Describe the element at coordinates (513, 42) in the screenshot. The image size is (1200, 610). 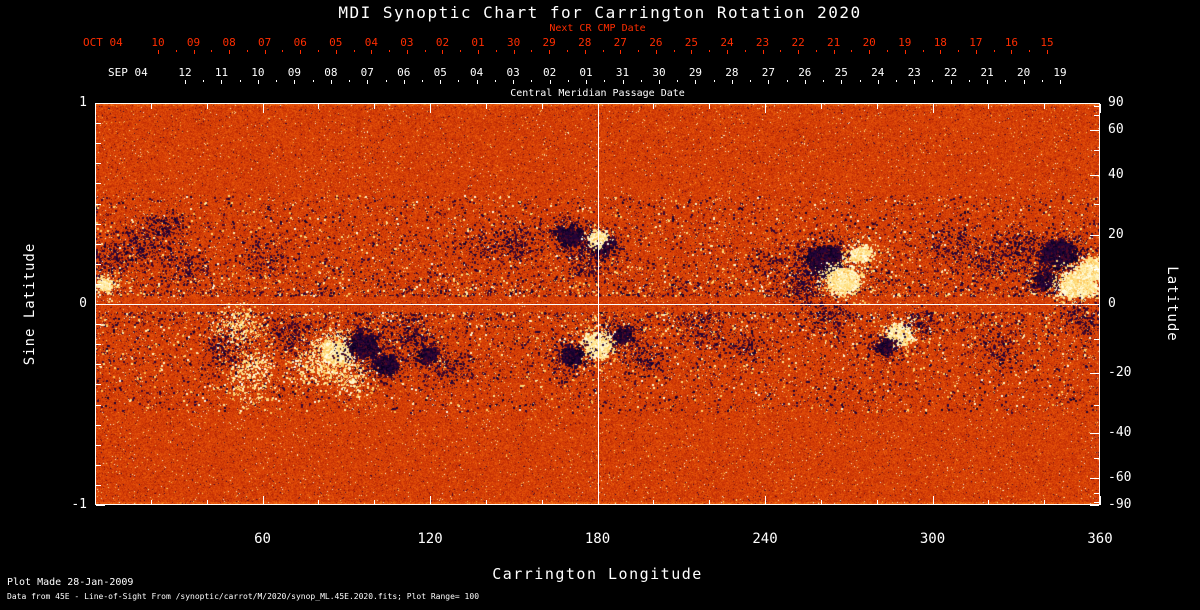
I see `next-cr-day-label: 30` at that location.